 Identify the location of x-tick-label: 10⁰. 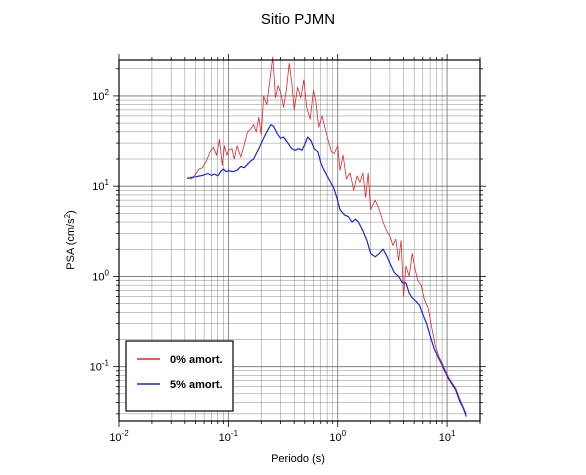
(337, 436).